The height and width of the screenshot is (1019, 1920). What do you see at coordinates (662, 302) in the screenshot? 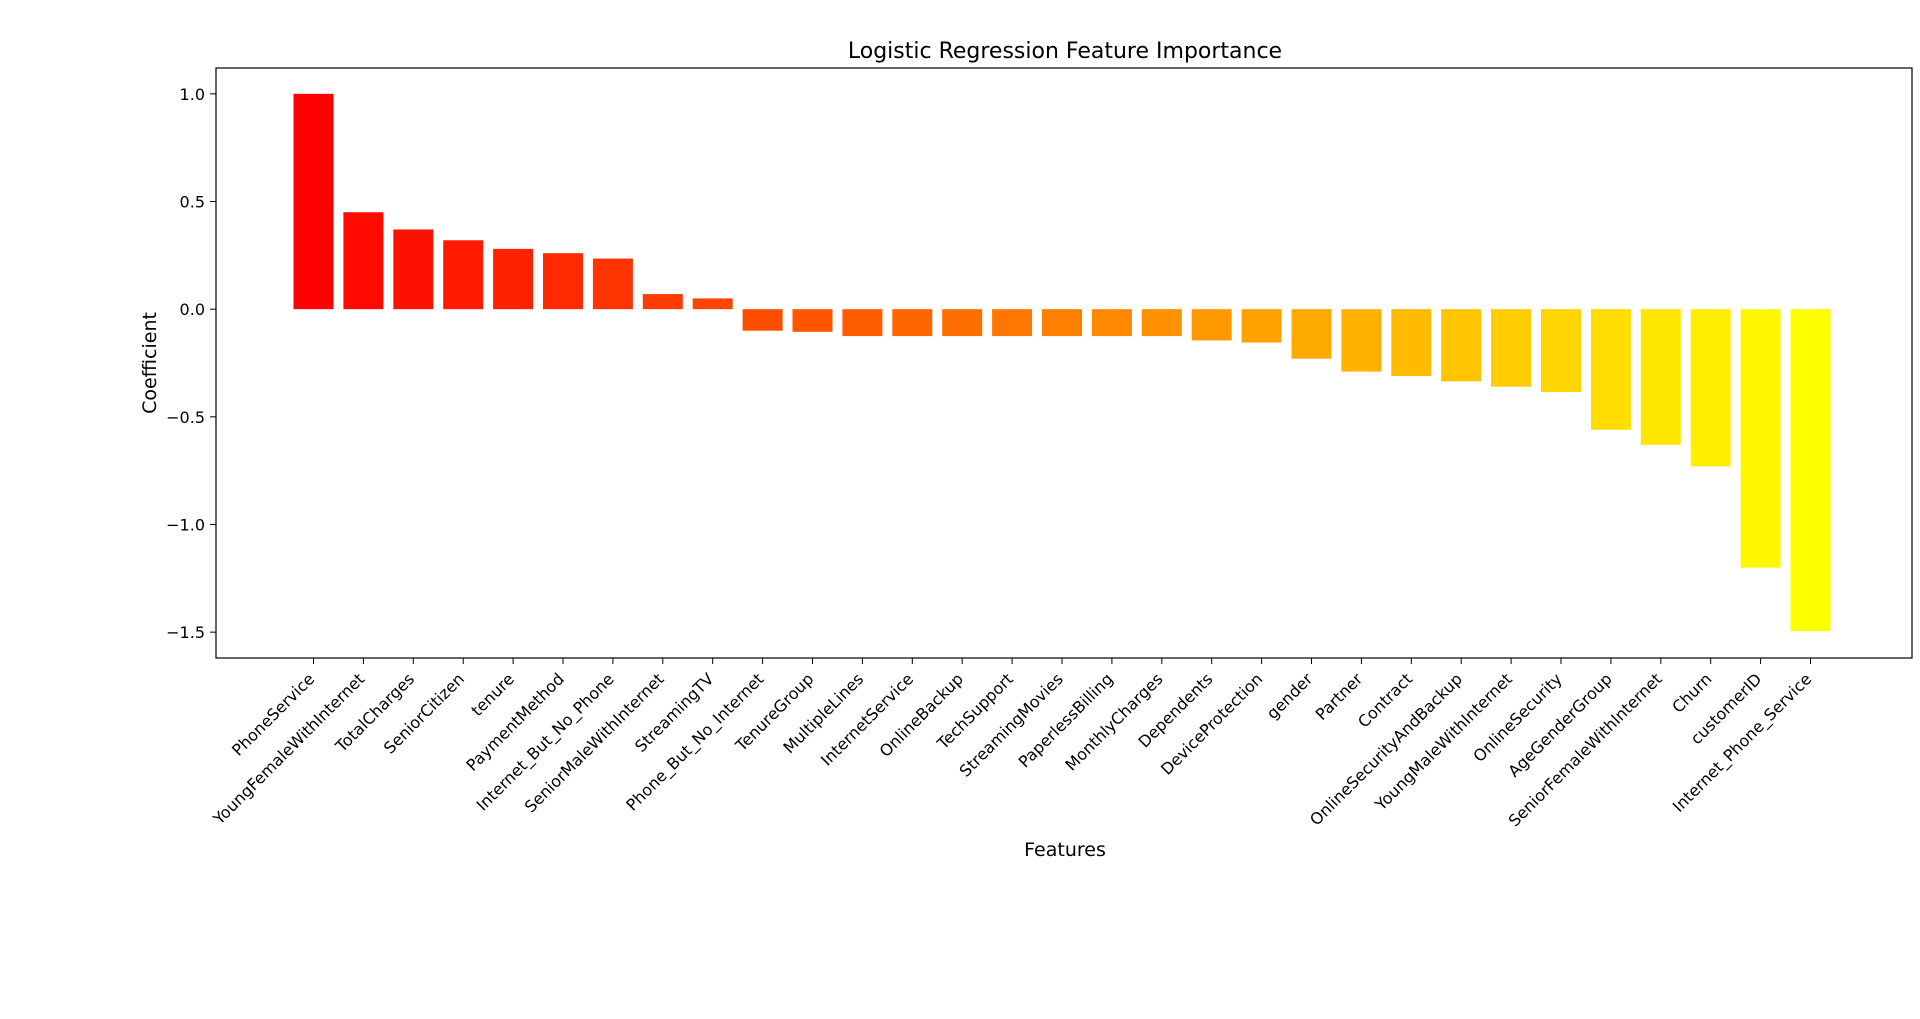
I see `bar-SeniorMaleWithInternet` at bounding box center [662, 302].